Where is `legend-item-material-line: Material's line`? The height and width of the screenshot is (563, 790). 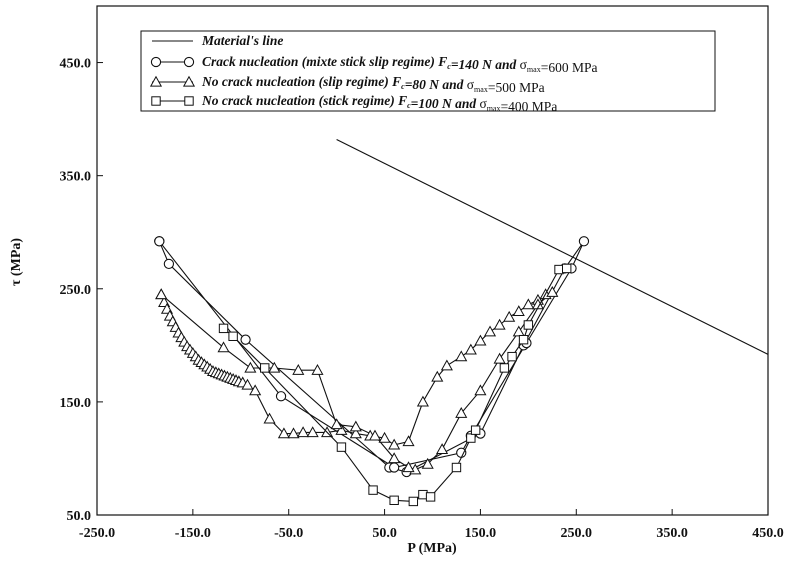
legend-item-material-line: Material's line is located at coordinates (217, 40).